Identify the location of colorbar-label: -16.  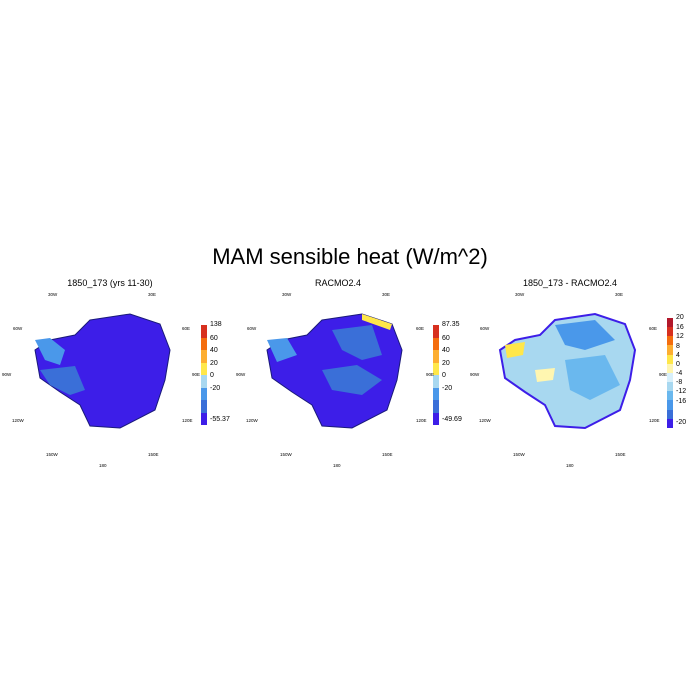
(681, 401).